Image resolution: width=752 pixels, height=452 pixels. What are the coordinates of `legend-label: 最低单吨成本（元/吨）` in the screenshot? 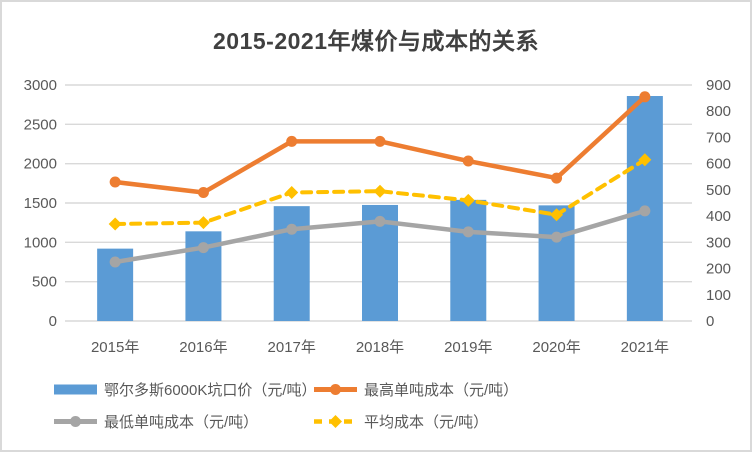 It's located at (181, 422).